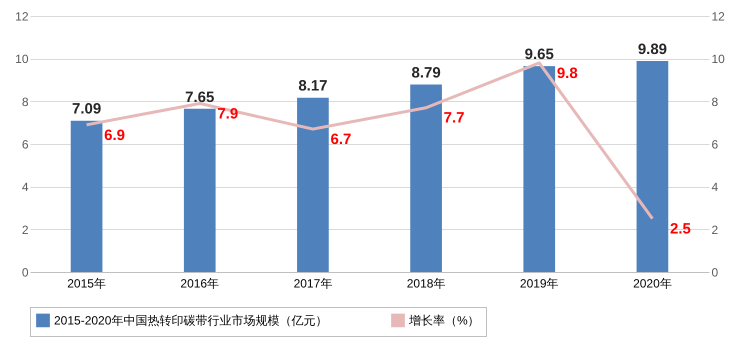  Describe the element at coordinates (539, 283) in the screenshot. I see `x-tick-label: 2019年` at that location.